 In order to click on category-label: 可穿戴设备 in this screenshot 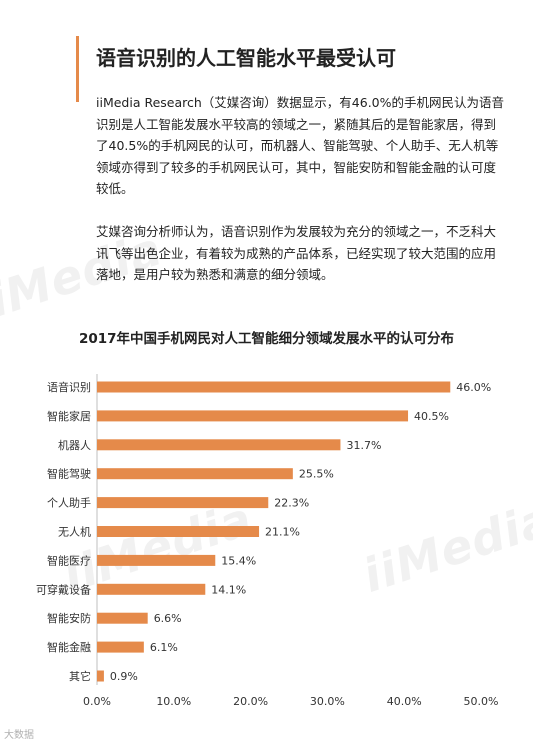, I will do `click(63, 589)`.